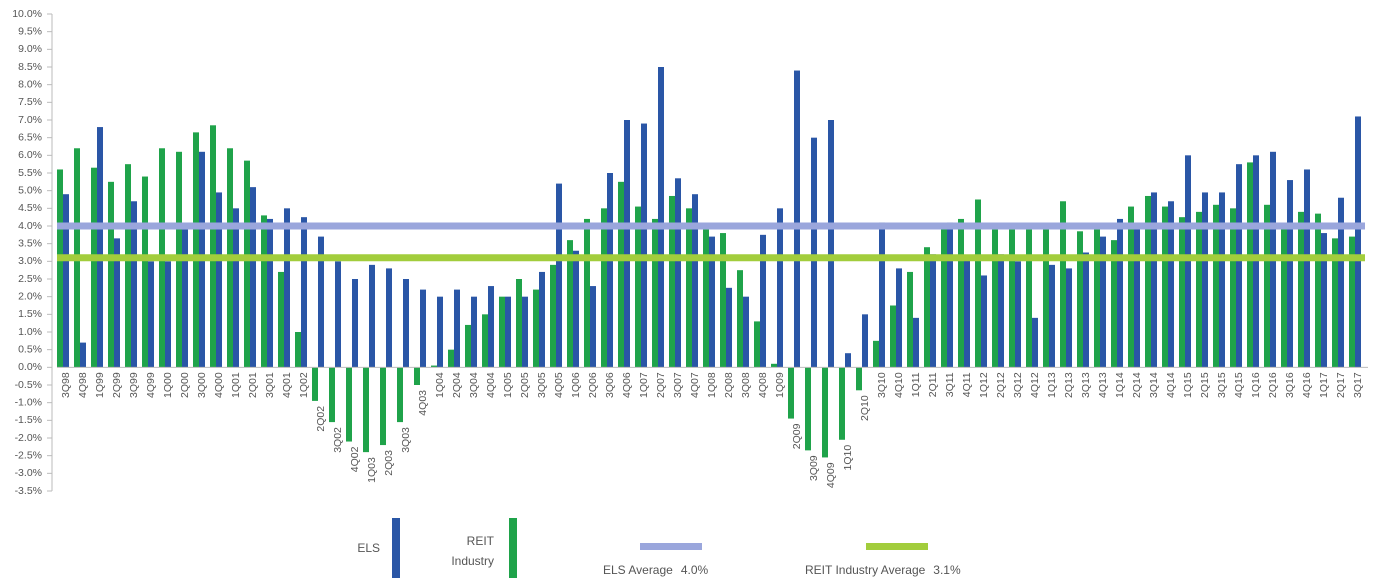 This screenshot has height=583, width=1388. Describe the element at coordinates (508, 385) in the screenshot. I see `x-tick-label: 1Q05` at that location.